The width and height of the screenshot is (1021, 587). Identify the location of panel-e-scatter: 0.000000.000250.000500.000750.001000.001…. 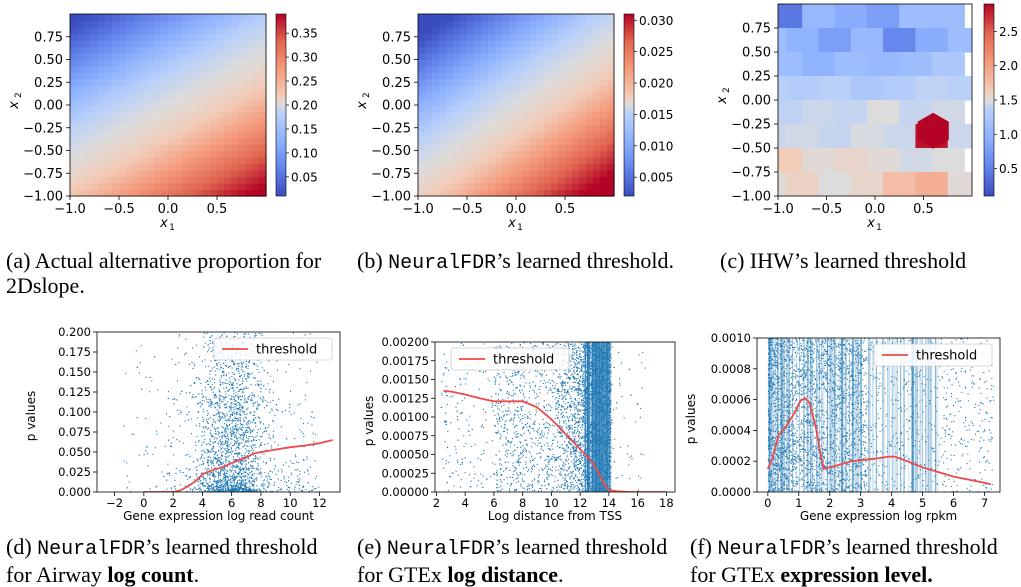
(518, 429).